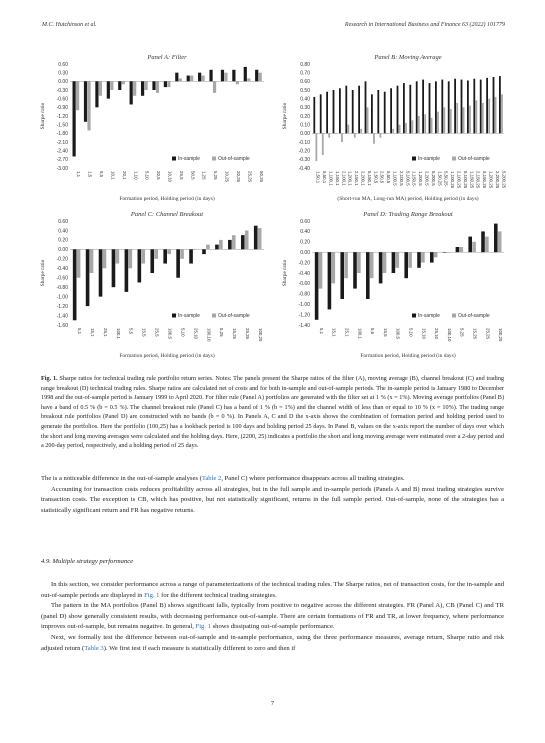  Describe the element at coordinates (305, 108) in the screenshot. I see `y-tick-label: 0.30` at that location.